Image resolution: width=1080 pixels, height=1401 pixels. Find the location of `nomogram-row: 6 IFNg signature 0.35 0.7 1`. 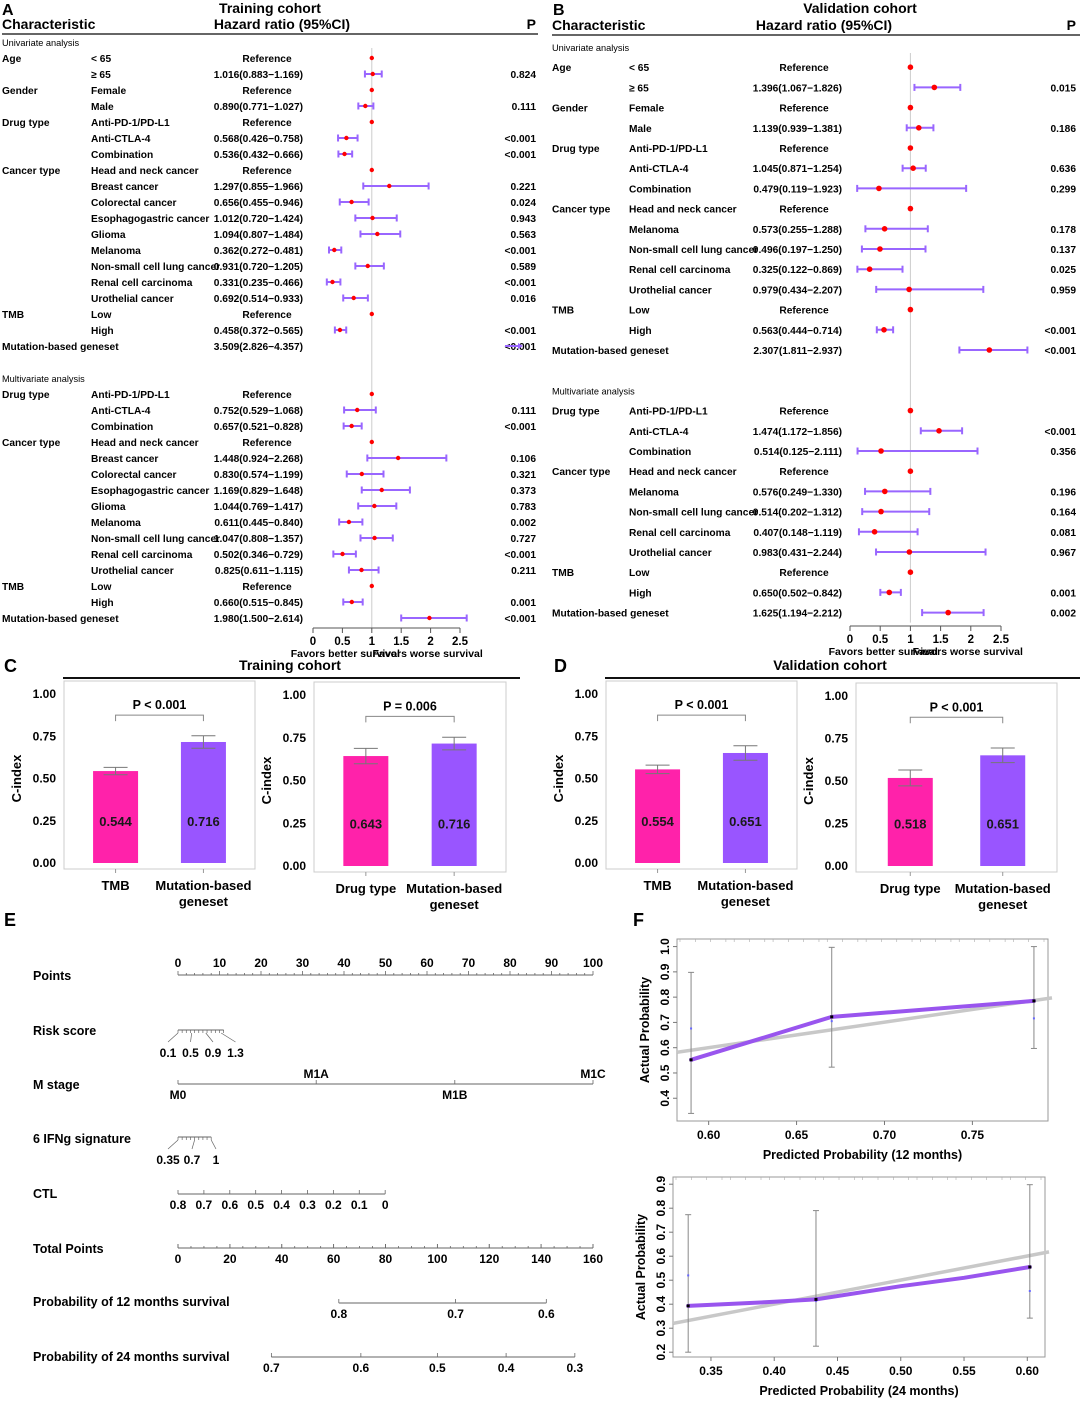

nomogram-row: 6 IFNg signature 0.35 0.7 1 is located at coordinates (126, 1149).